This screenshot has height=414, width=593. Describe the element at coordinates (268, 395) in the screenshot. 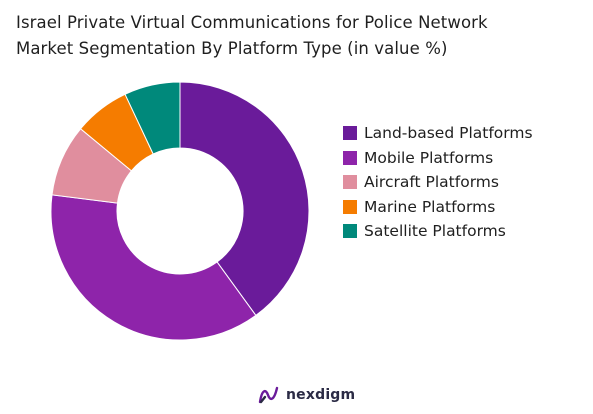

I see `nexdigm-logo-icon` at that location.